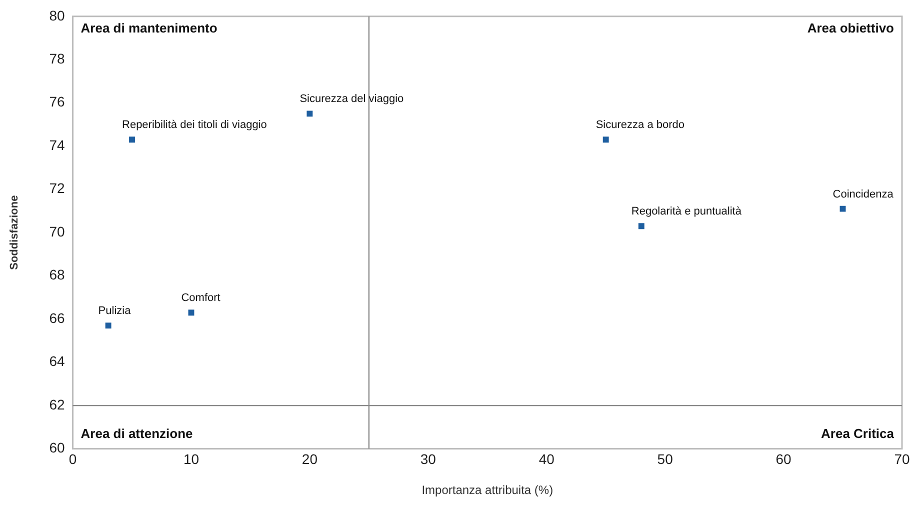  Describe the element at coordinates (863, 194) in the screenshot. I see `annotation: Coincidenza` at that location.